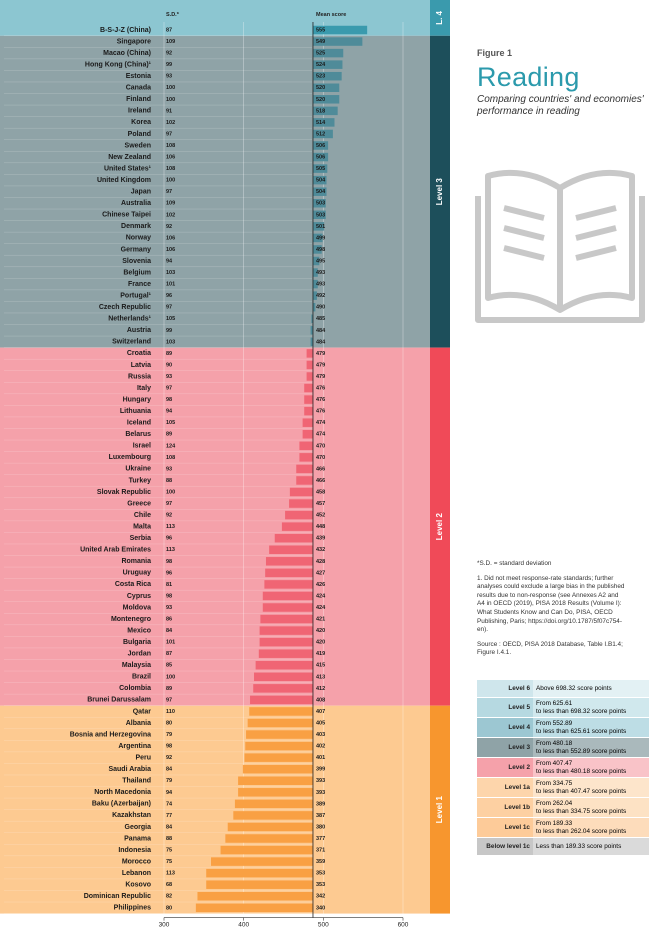 The height and width of the screenshot is (929, 656). What do you see at coordinates (169, 735) in the screenshot?
I see `sd-label: 79` at bounding box center [169, 735].